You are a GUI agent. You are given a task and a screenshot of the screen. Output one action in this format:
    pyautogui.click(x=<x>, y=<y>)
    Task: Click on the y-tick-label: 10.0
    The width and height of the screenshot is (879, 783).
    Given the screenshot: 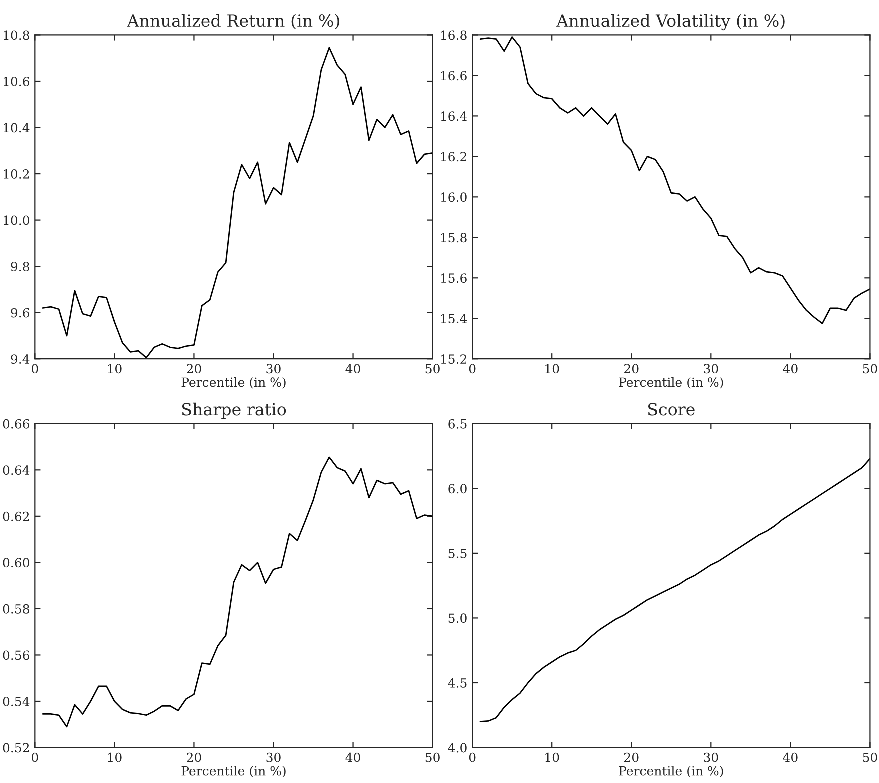 What is the action you would take?
    pyautogui.click(x=17, y=221)
    